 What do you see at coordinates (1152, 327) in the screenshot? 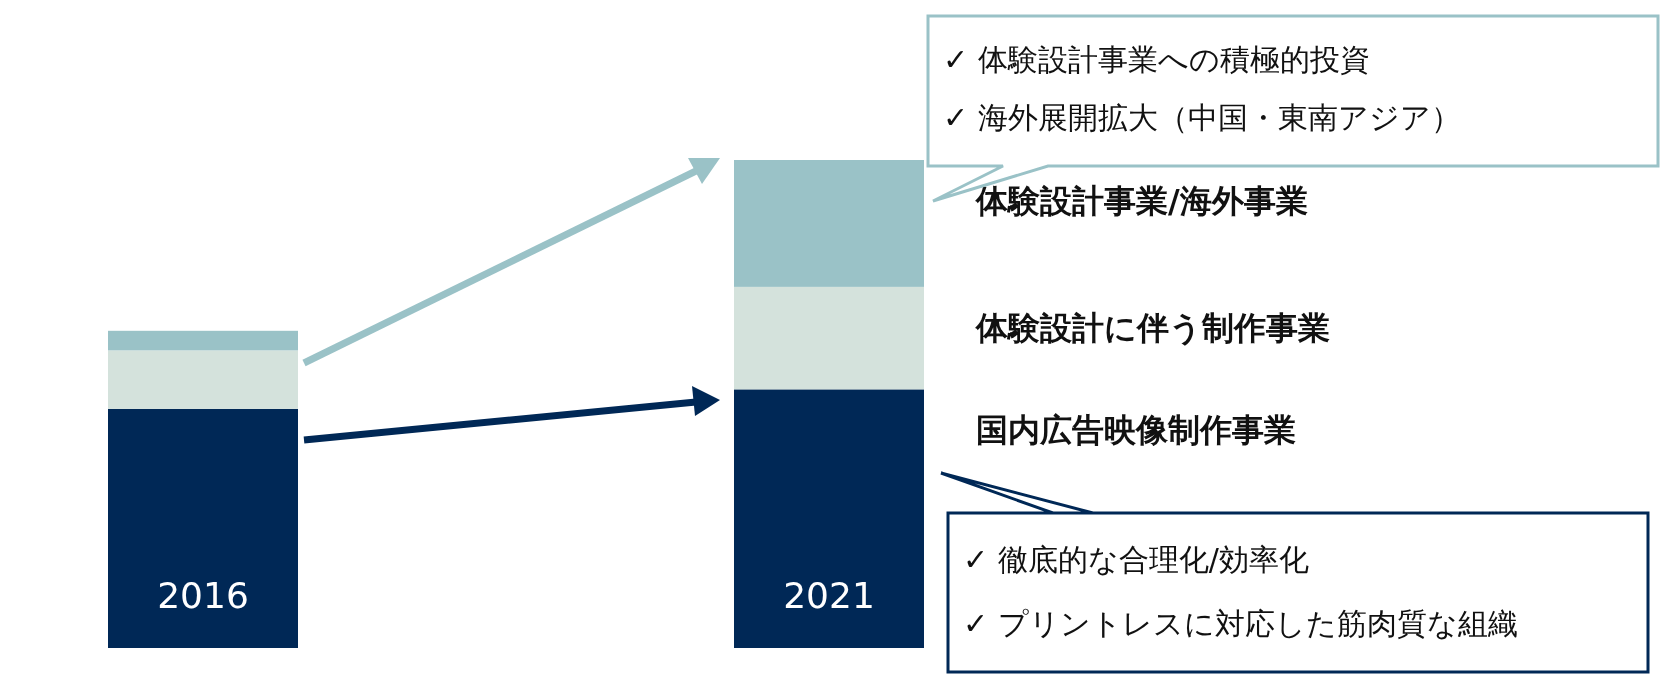
I see `series-label: 体験設計に伴う制作事業` at bounding box center [1152, 327].